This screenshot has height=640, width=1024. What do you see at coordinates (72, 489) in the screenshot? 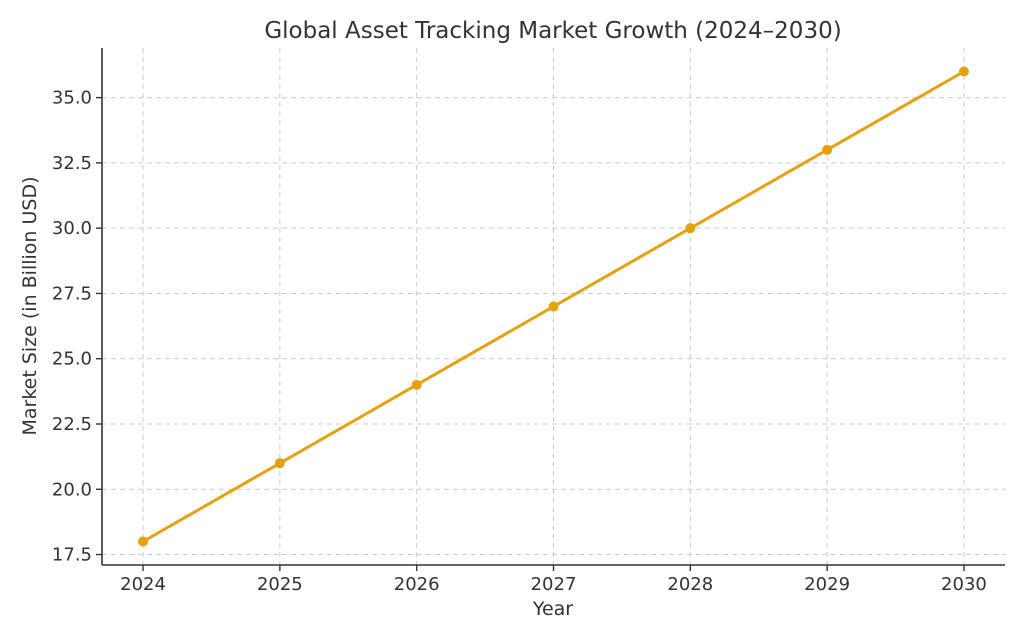
I see `y-tick-label-20.0: 20.0` at bounding box center [72, 489].